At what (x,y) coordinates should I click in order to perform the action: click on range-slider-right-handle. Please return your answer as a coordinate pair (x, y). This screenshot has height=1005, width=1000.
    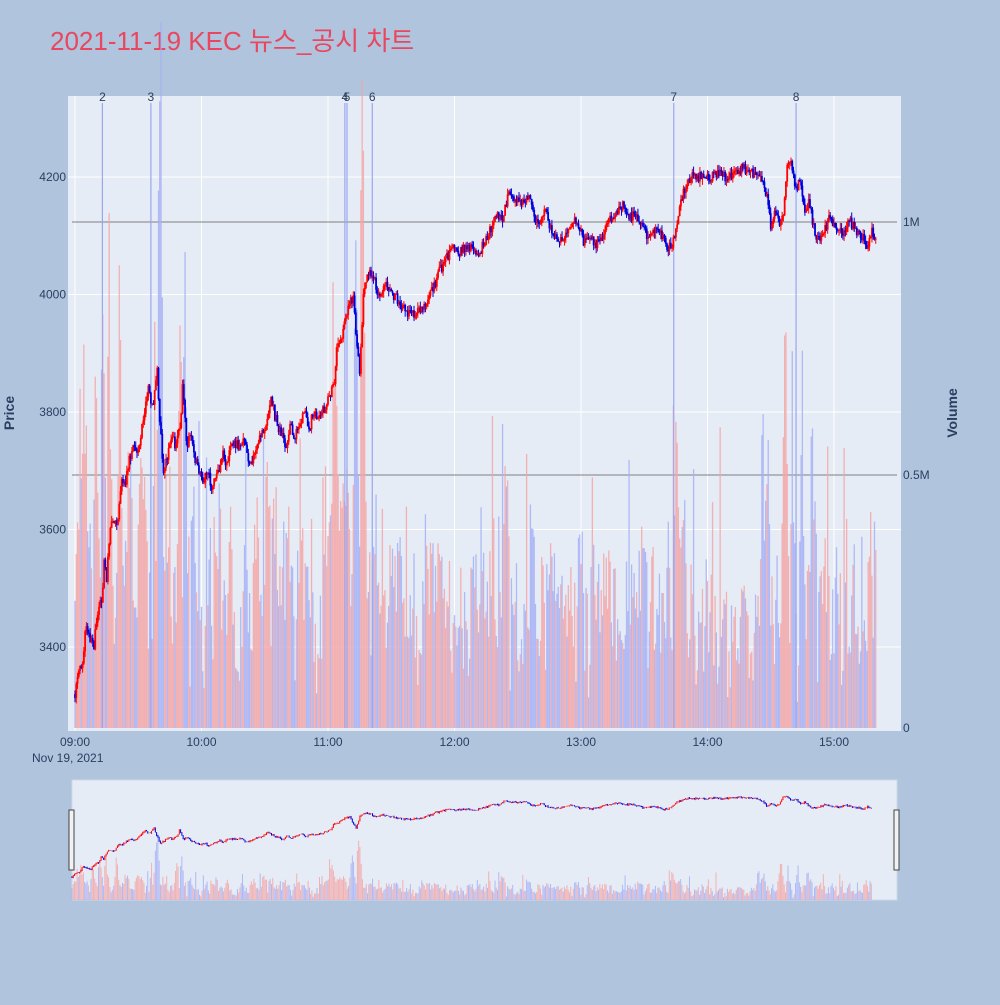
    Looking at the image, I should click on (896, 840).